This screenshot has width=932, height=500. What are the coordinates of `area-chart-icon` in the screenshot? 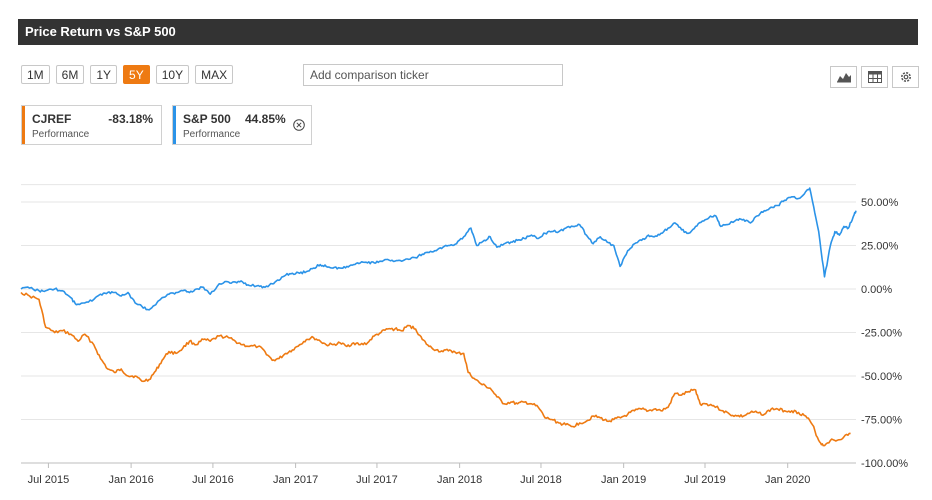 It's located at (843, 78).